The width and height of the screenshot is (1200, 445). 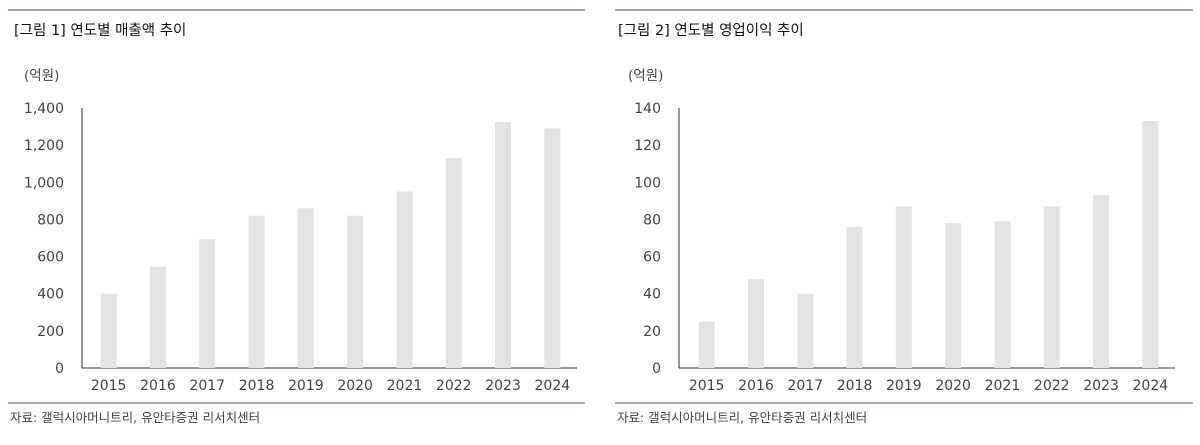 What do you see at coordinates (1003, 386) in the screenshot?
I see `chart2-x-tick-label: 2021` at bounding box center [1003, 386].